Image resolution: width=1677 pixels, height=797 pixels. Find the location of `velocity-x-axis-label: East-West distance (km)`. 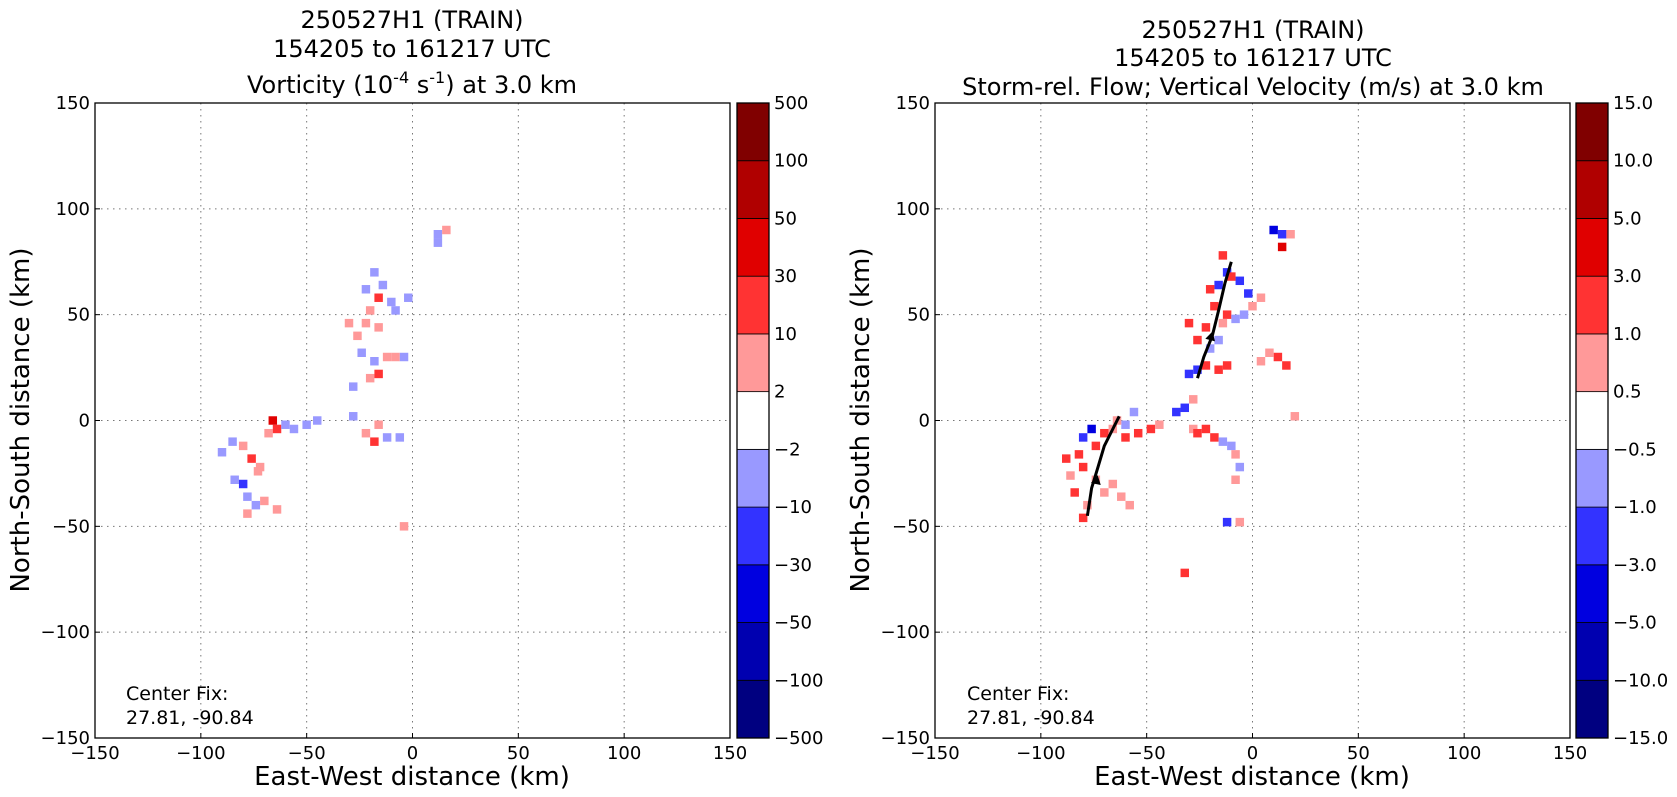

velocity-x-axis-label: East-West distance (km) is located at coordinates (1252, 777).